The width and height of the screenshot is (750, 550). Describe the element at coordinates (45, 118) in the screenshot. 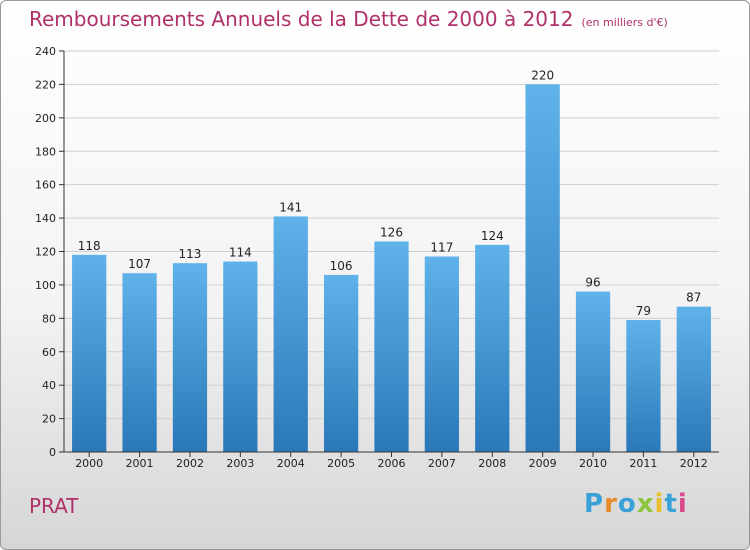

I see `y-tick-label: 200` at that location.